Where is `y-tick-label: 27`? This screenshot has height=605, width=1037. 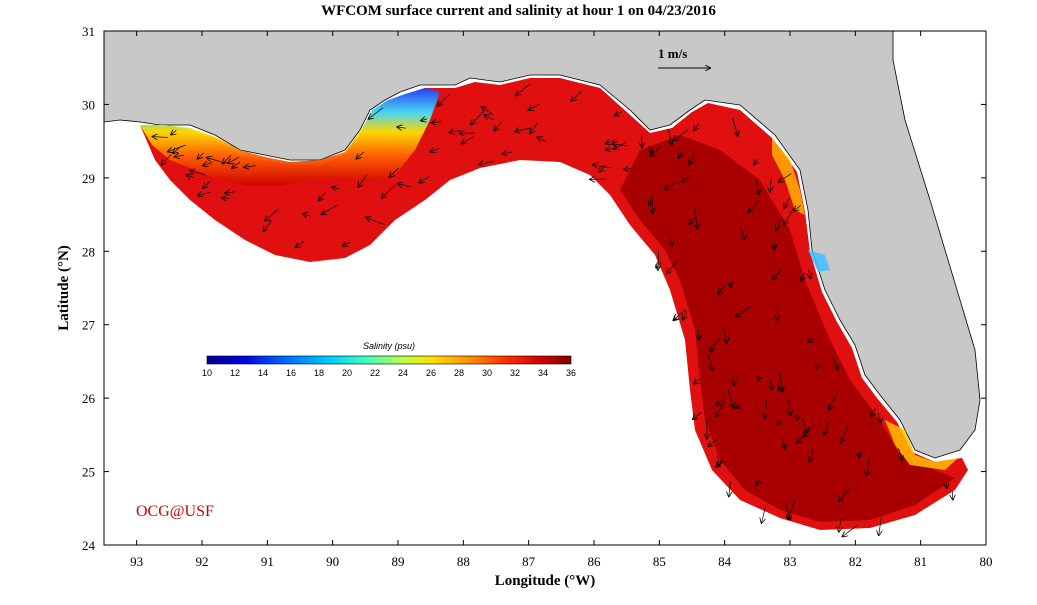
y-tick-label: 27 is located at coordinates (89, 325).